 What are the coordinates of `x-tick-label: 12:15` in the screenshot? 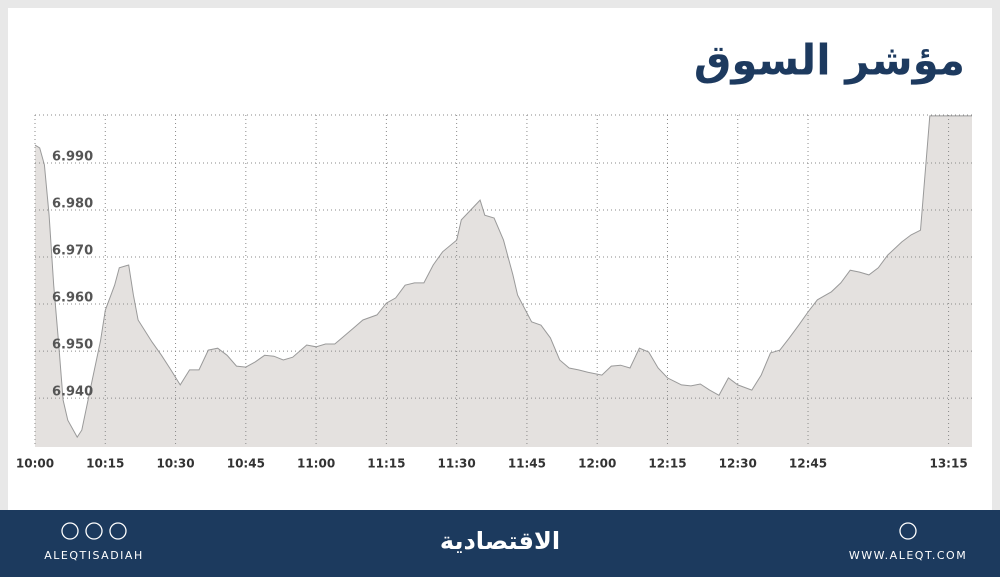 It's located at (667, 464).